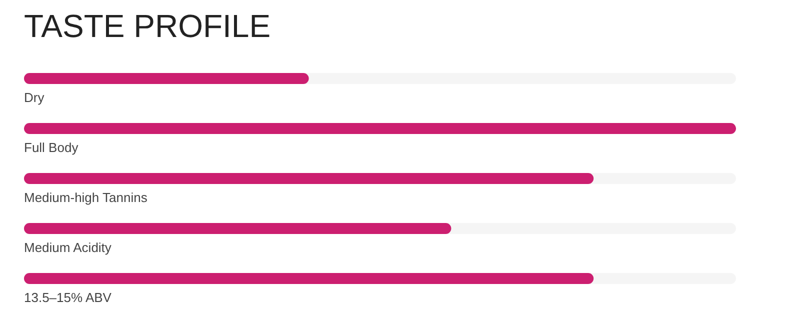 The height and width of the screenshot is (314, 794). What do you see at coordinates (68, 247) in the screenshot?
I see `y-tick-label: Medium Acidity` at bounding box center [68, 247].